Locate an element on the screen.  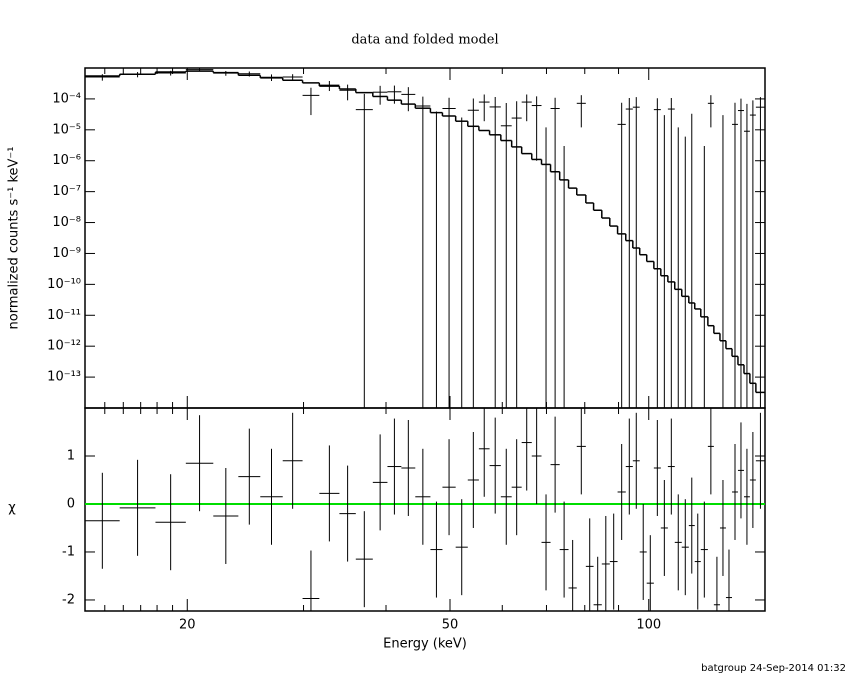
y-axis-label: normalized counts s⁻¹ keV⁻¹ is located at coordinates (14, 238).